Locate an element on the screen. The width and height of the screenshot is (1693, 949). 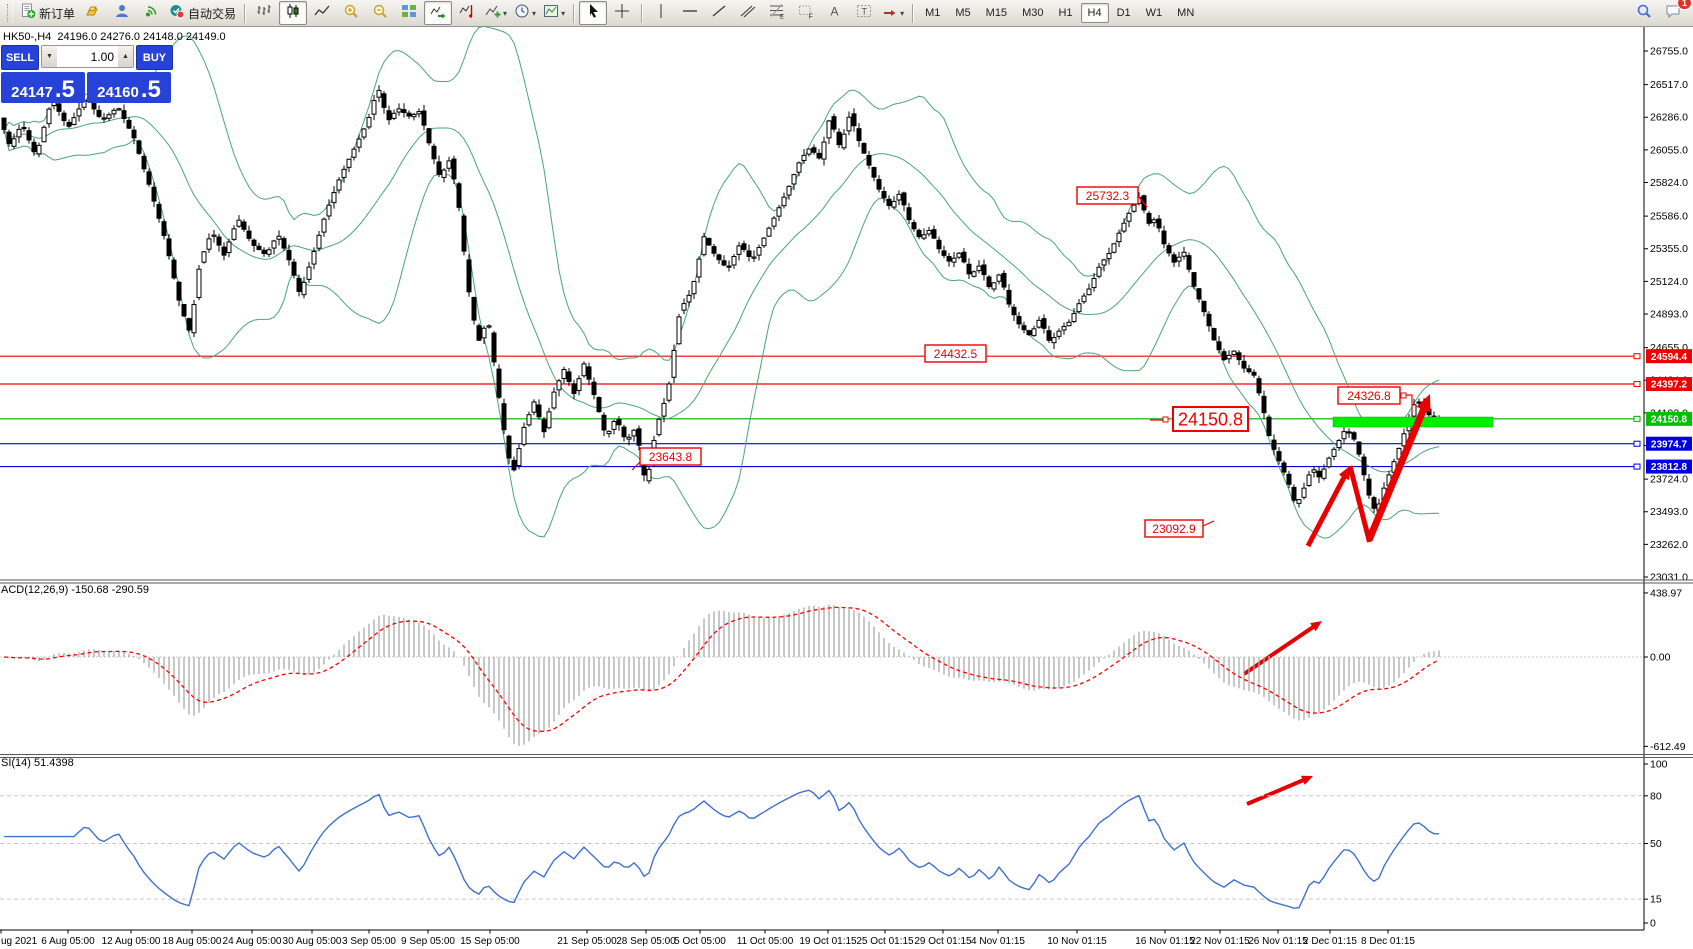
chart-shift-button is located at coordinates (467, 13).